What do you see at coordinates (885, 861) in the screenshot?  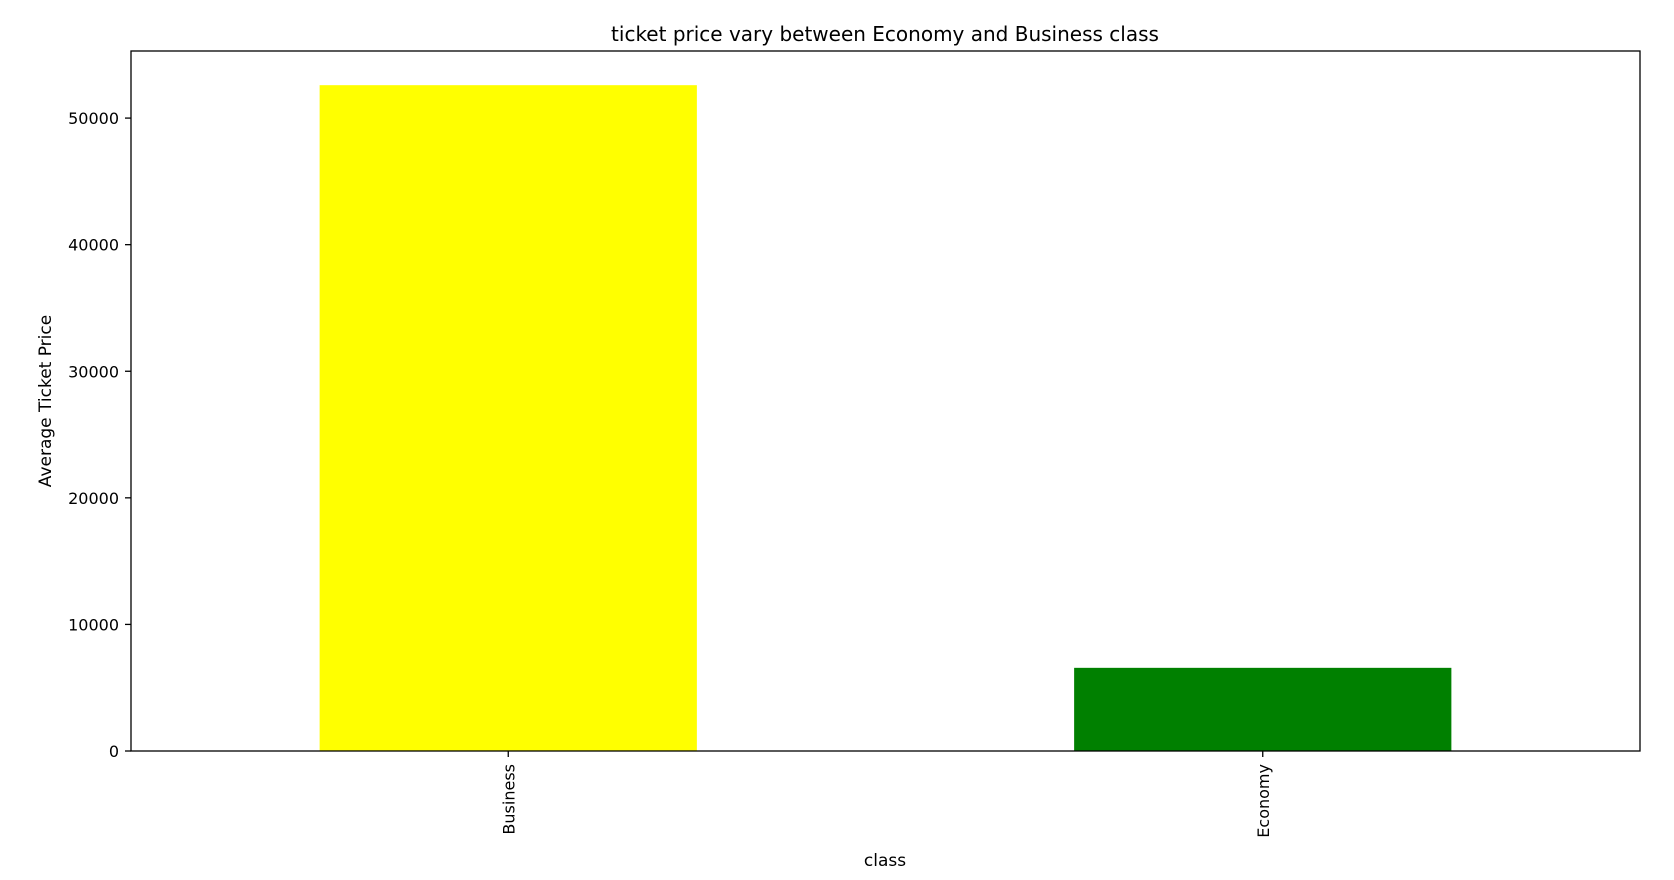 I see `x-axis-label: class` at bounding box center [885, 861].